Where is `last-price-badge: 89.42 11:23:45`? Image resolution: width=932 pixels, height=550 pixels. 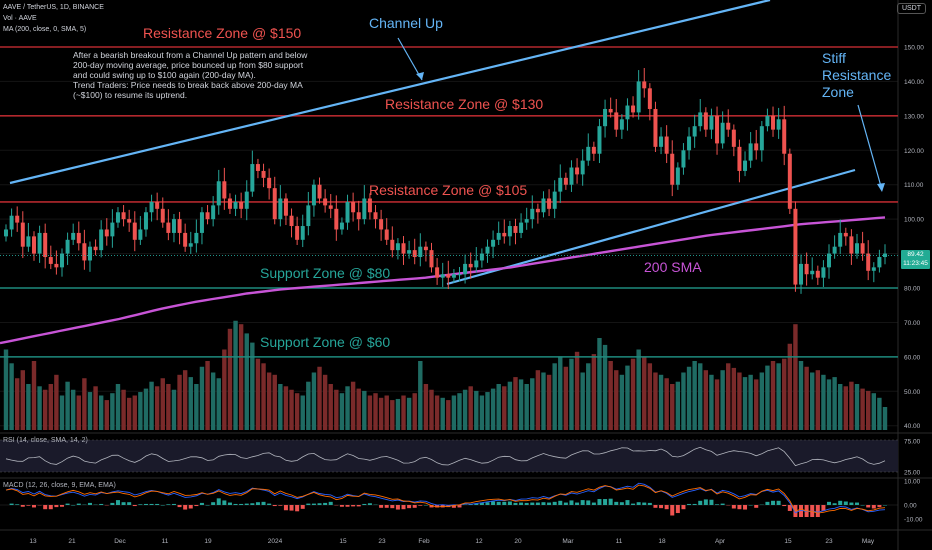 last-price-badge: 89.42 11:23:45 is located at coordinates (915, 259).